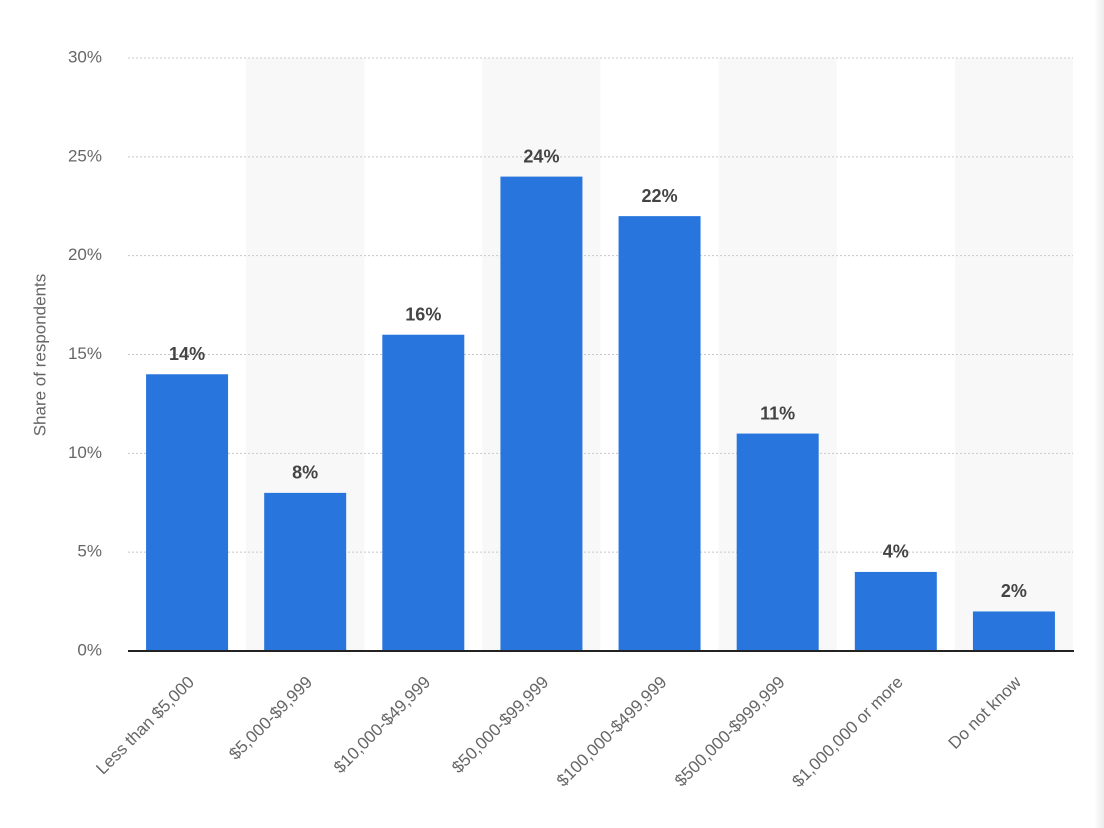  I want to click on value-label: 2%, so click(1014, 591).